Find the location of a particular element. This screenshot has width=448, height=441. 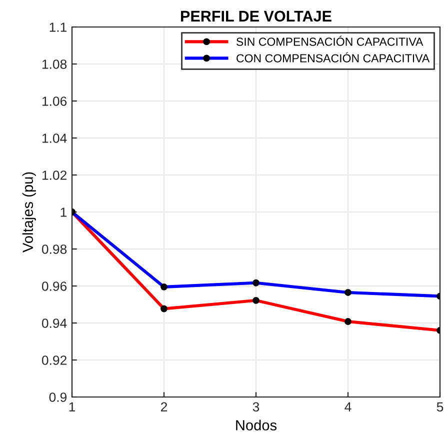

y-tick-label: 0.9 is located at coordinates (58, 397).